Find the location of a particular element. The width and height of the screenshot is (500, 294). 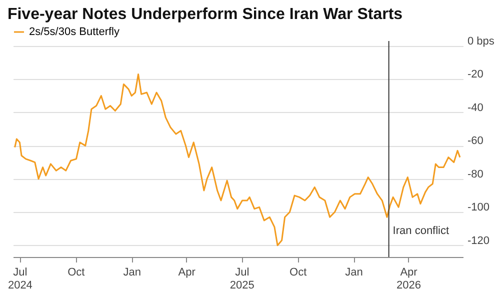

y-tick-label: -100 is located at coordinates (479, 208).